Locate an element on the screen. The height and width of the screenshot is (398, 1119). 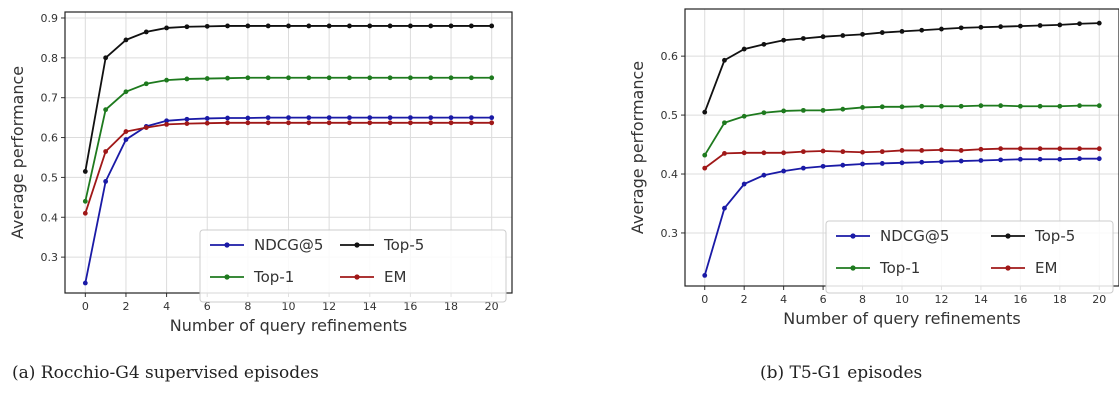
legend-label: NDCG@5 is located at coordinates (288, 245).